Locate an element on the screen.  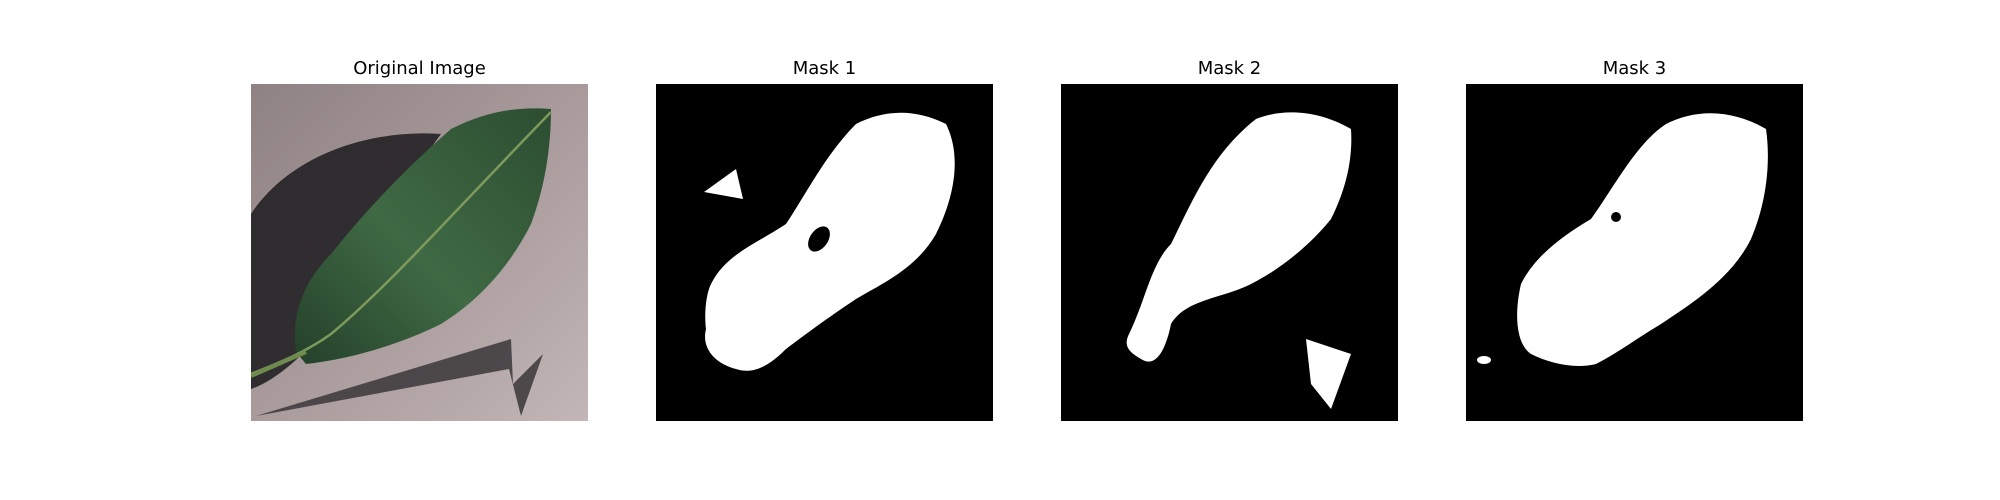
panel-title: Original Image is located at coordinates (419, 68).